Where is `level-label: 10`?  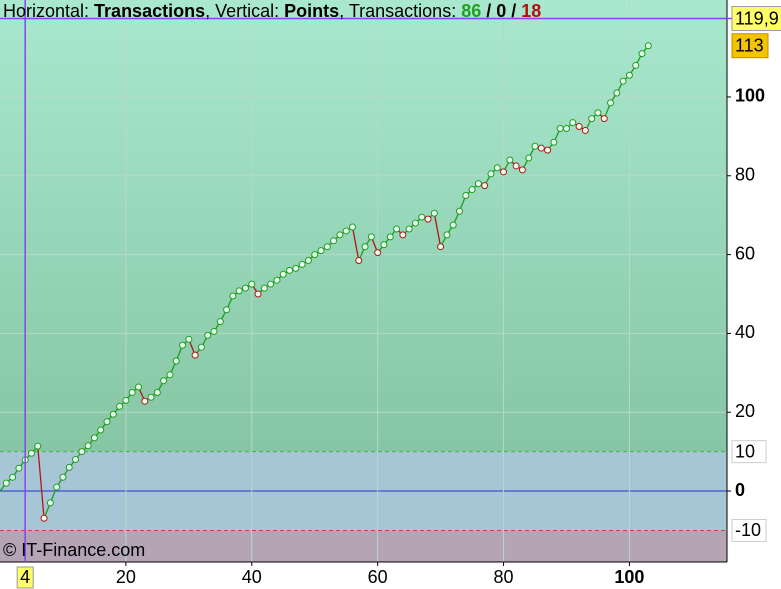
level-label: 10 is located at coordinates (745, 451).